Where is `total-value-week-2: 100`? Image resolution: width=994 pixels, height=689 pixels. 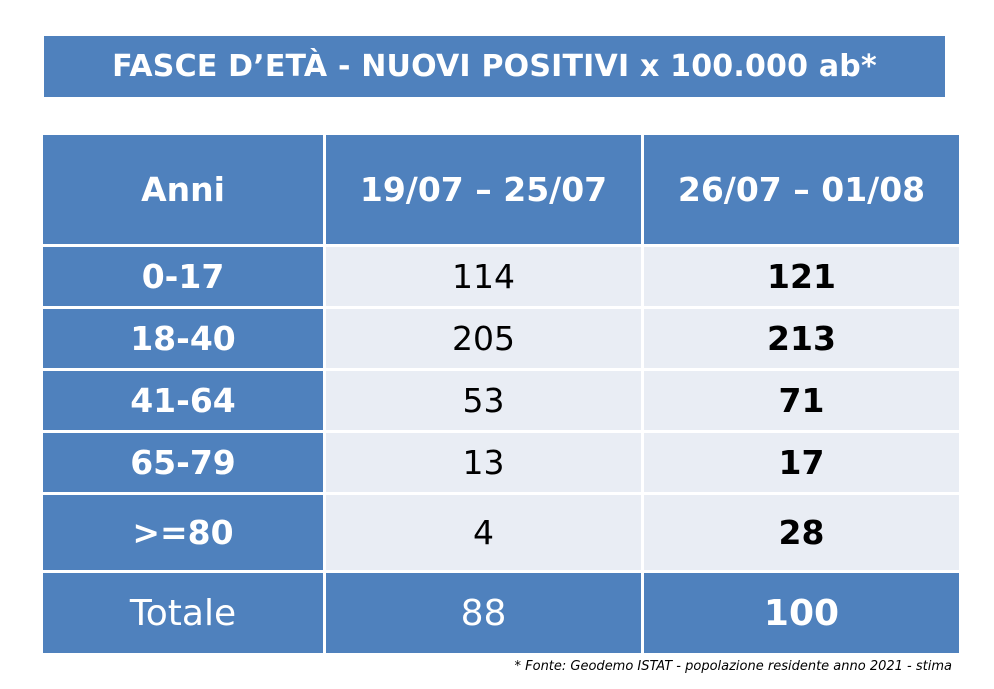 total-value-week-2: 100 is located at coordinates (801, 613).